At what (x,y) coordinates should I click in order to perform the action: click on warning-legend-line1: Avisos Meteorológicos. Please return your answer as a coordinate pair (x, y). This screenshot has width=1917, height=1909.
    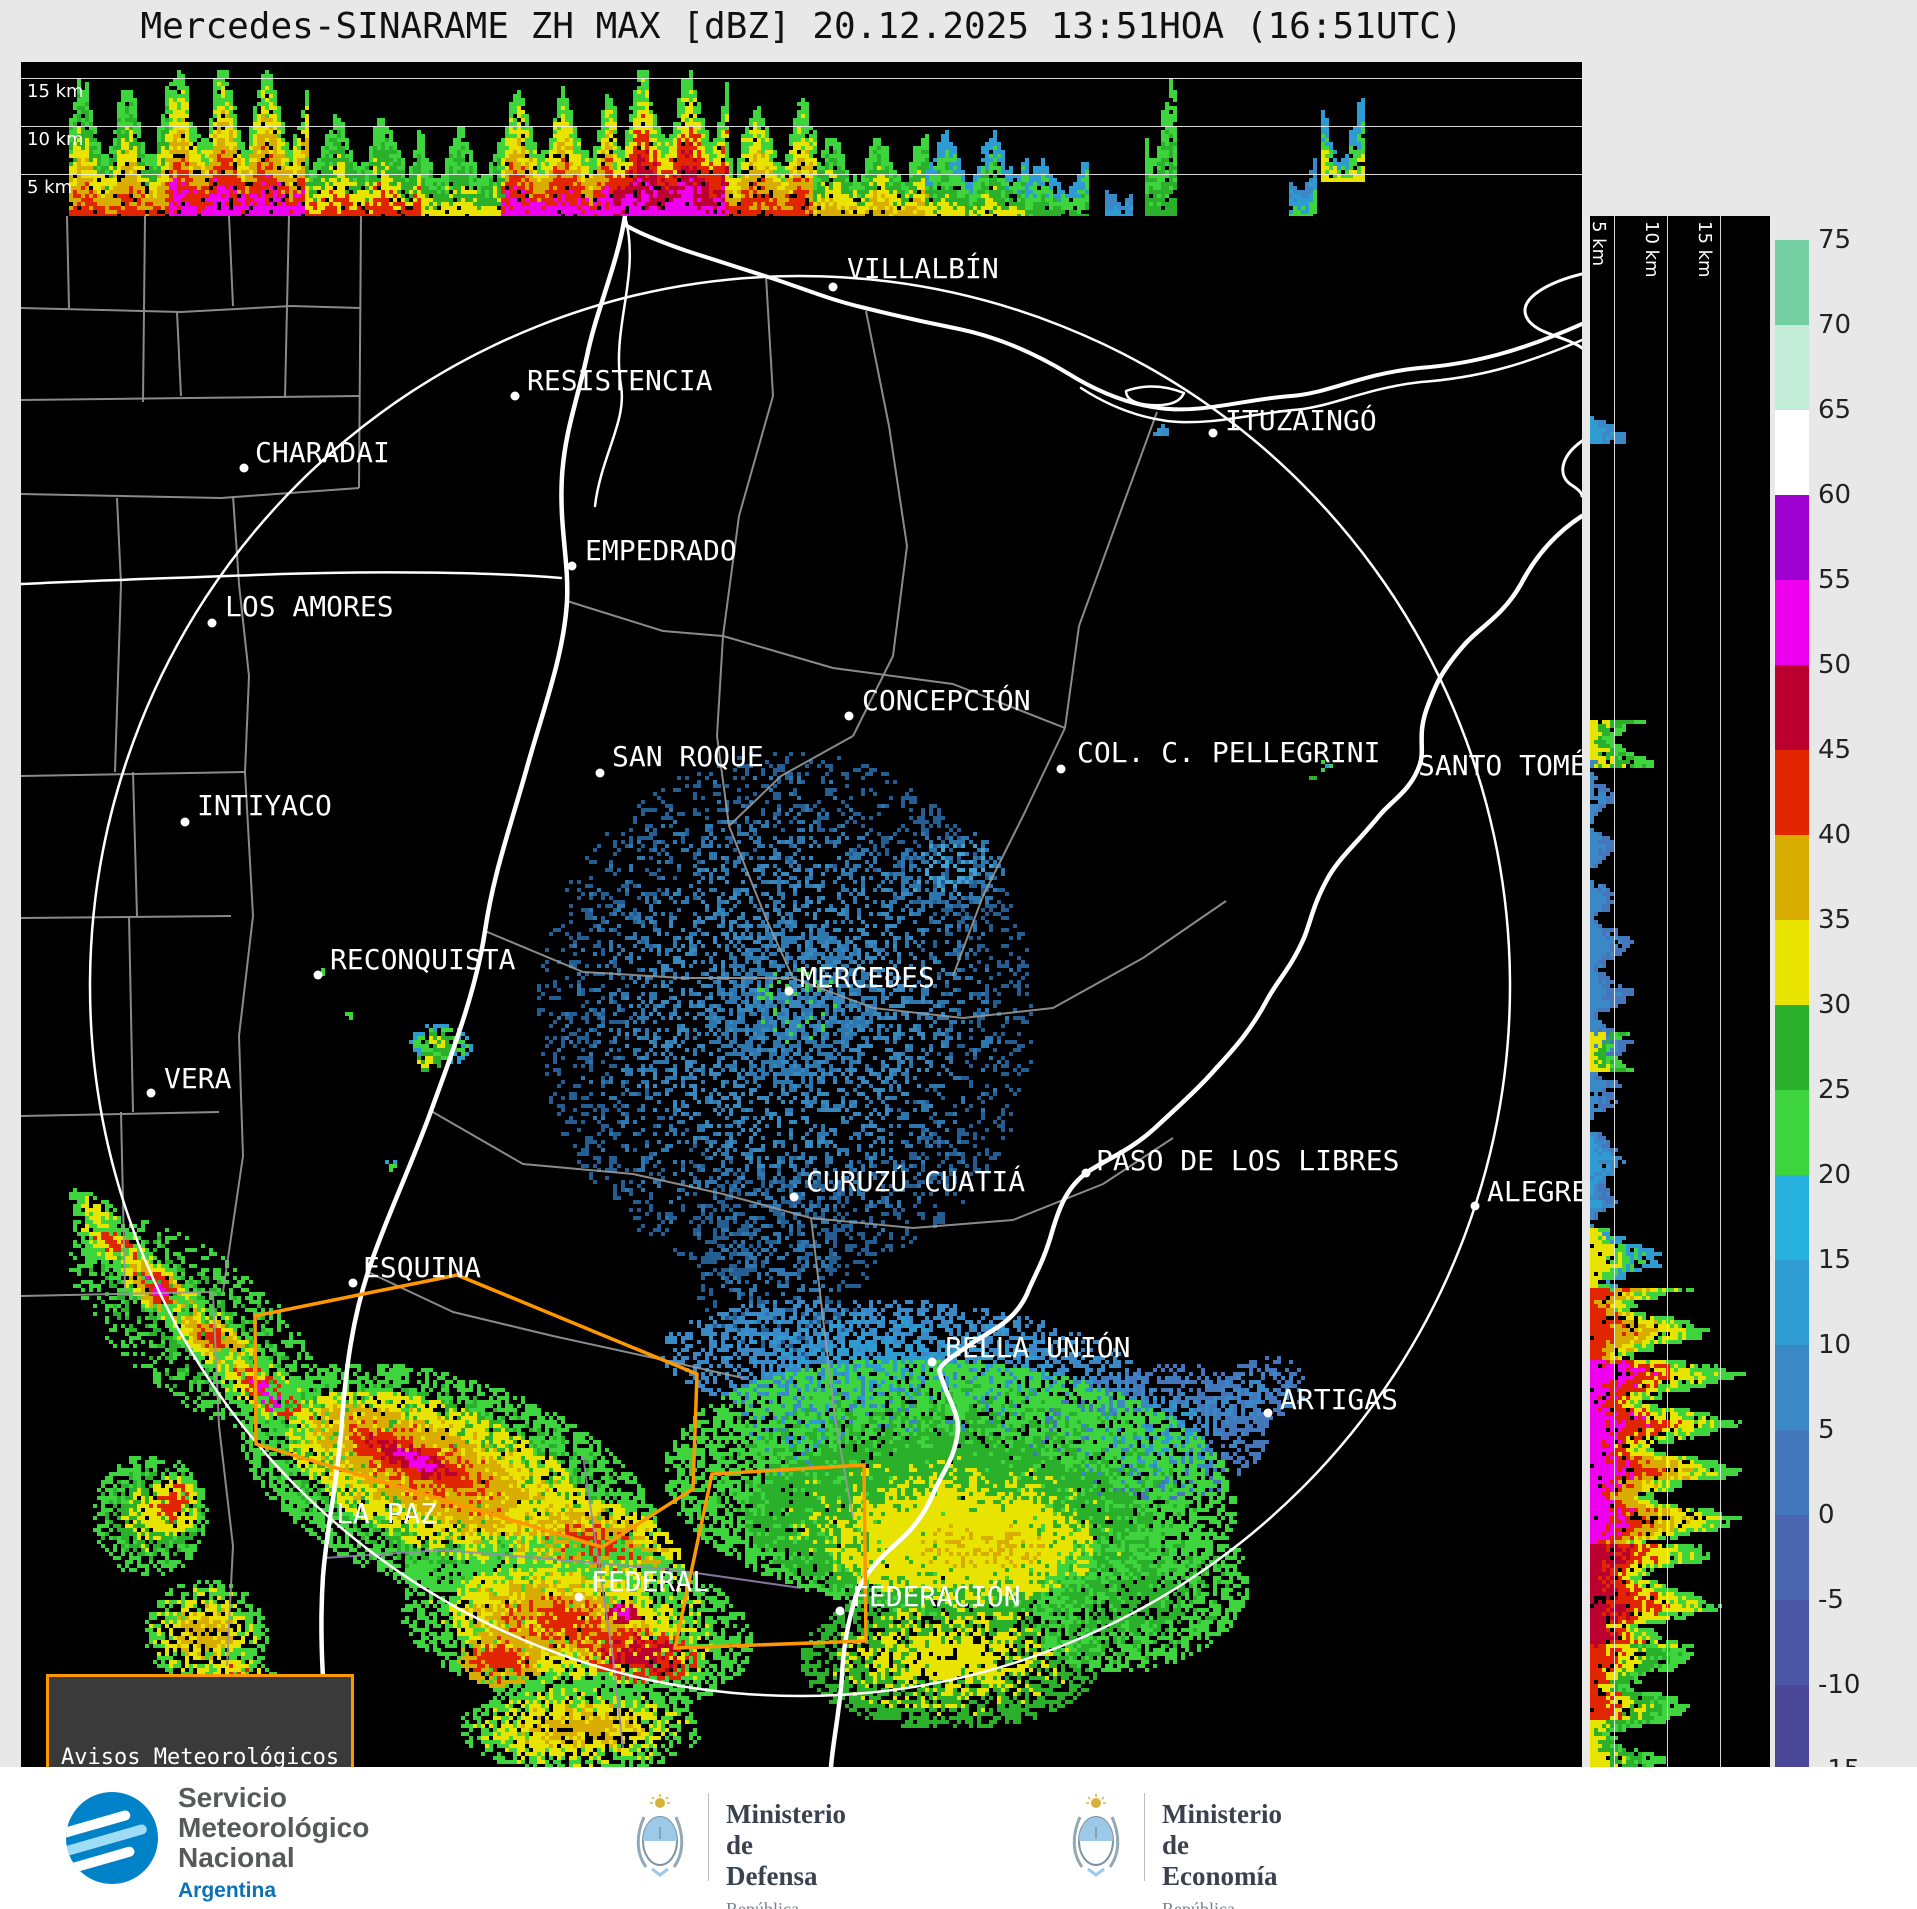
    Looking at the image, I should click on (200, 1756).